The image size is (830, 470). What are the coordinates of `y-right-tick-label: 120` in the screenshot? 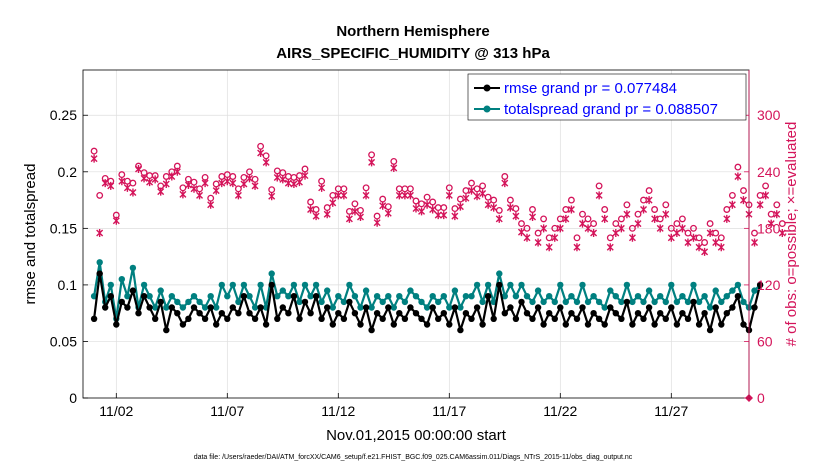 It's located at (769, 285).